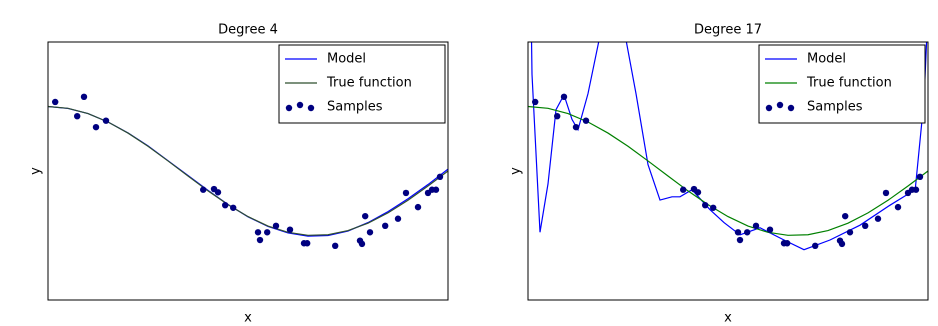 This screenshot has width=938, height=326. What do you see at coordinates (728, 30) in the screenshot?
I see `chart-title: Degree 17` at bounding box center [728, 30].